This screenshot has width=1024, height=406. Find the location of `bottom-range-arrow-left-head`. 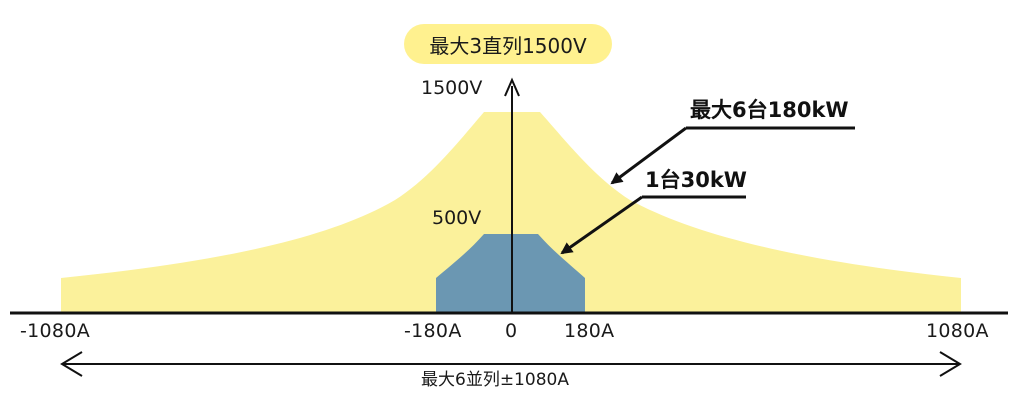

bottom-range-arrow-left-head is located at coordinates (71, 364).